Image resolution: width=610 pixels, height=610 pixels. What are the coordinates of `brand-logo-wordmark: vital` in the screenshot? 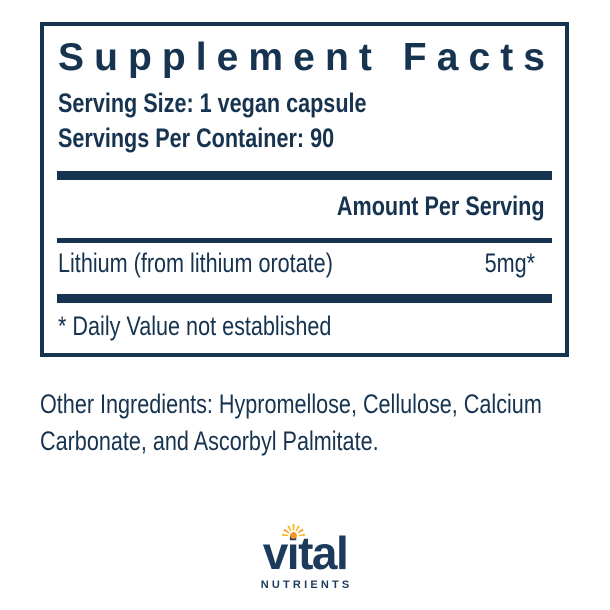 It's located at (305, 551).